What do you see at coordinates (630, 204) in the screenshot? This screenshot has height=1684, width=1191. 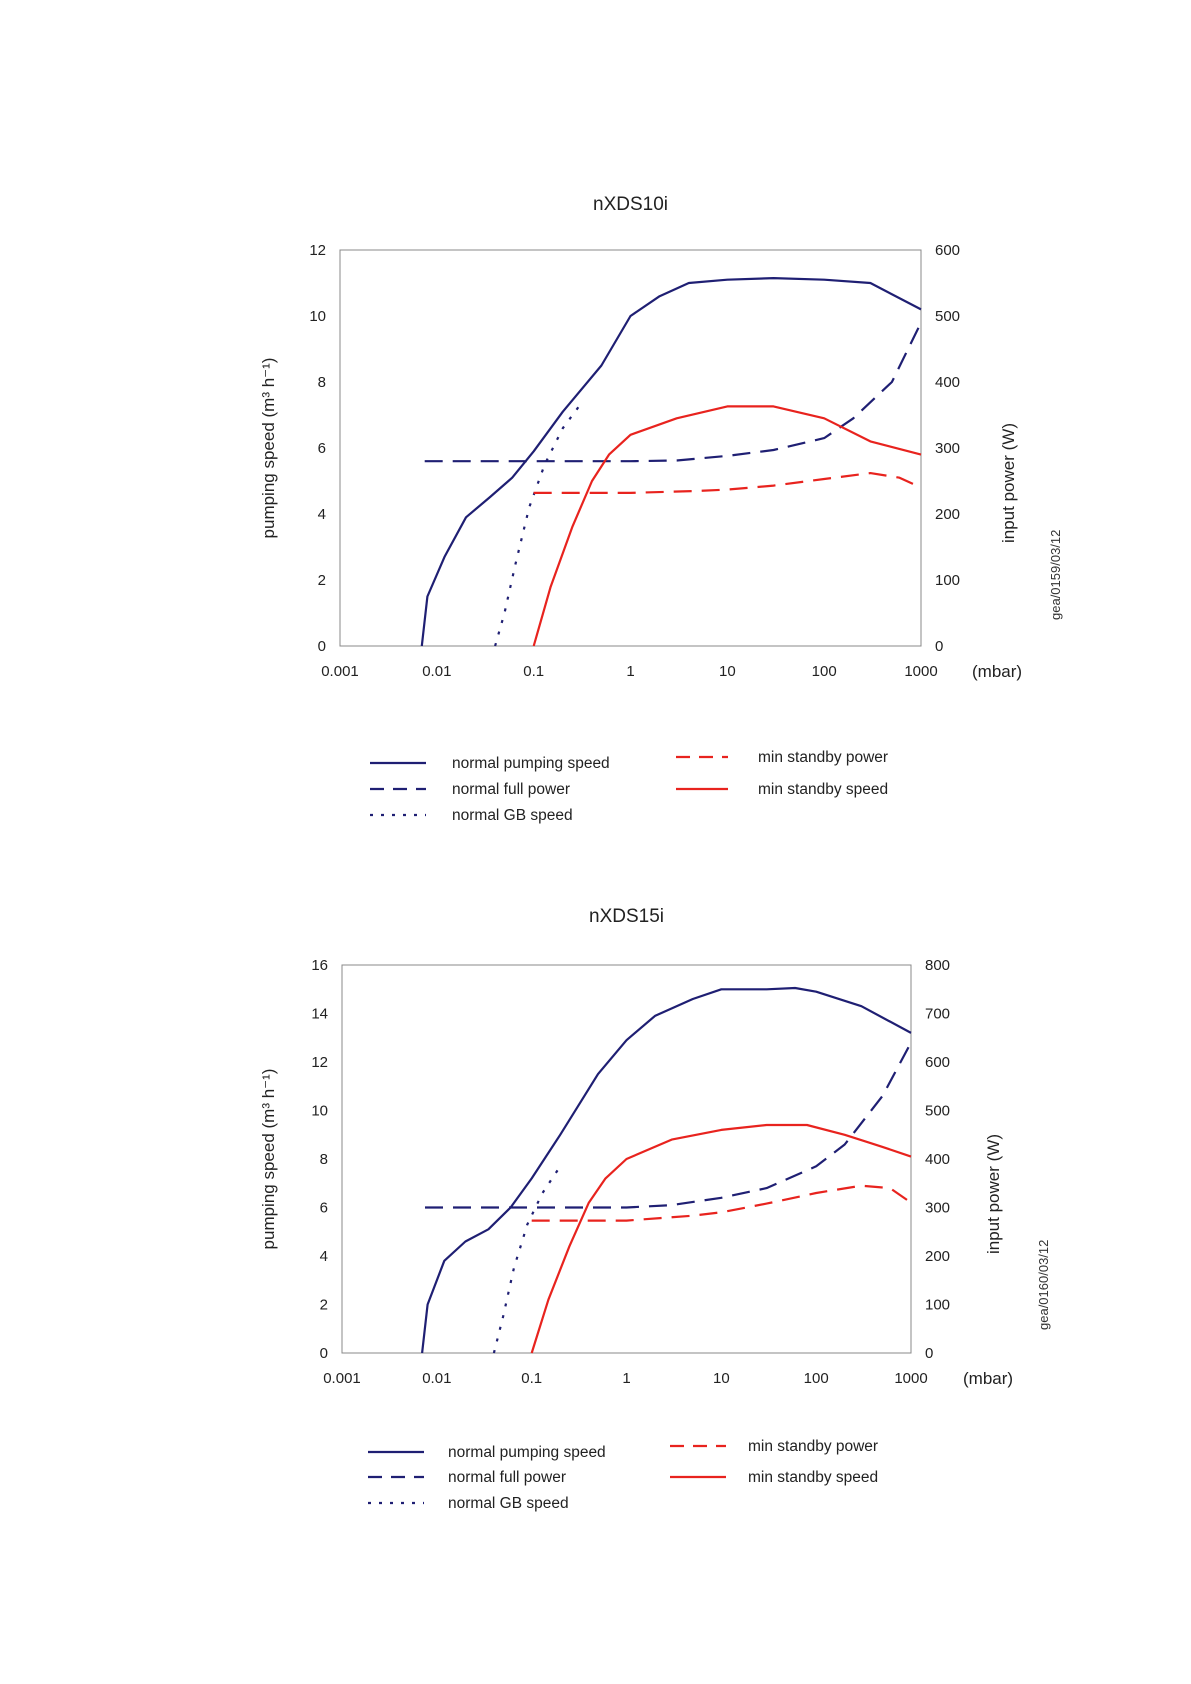 I see `chart-title: nXDS10i` at bounding box center [630, 204].